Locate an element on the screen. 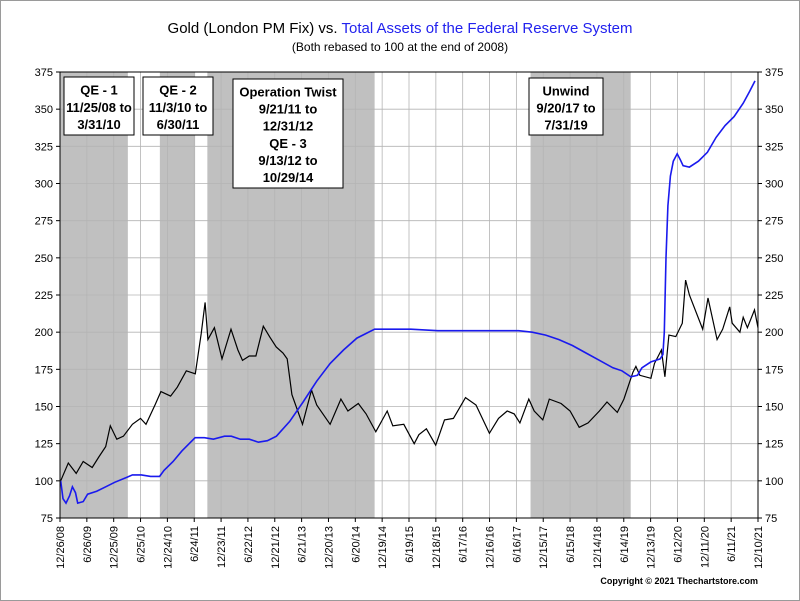  annotation-text-2-4: 9/13/12 to is located at coordinates (287, 160).